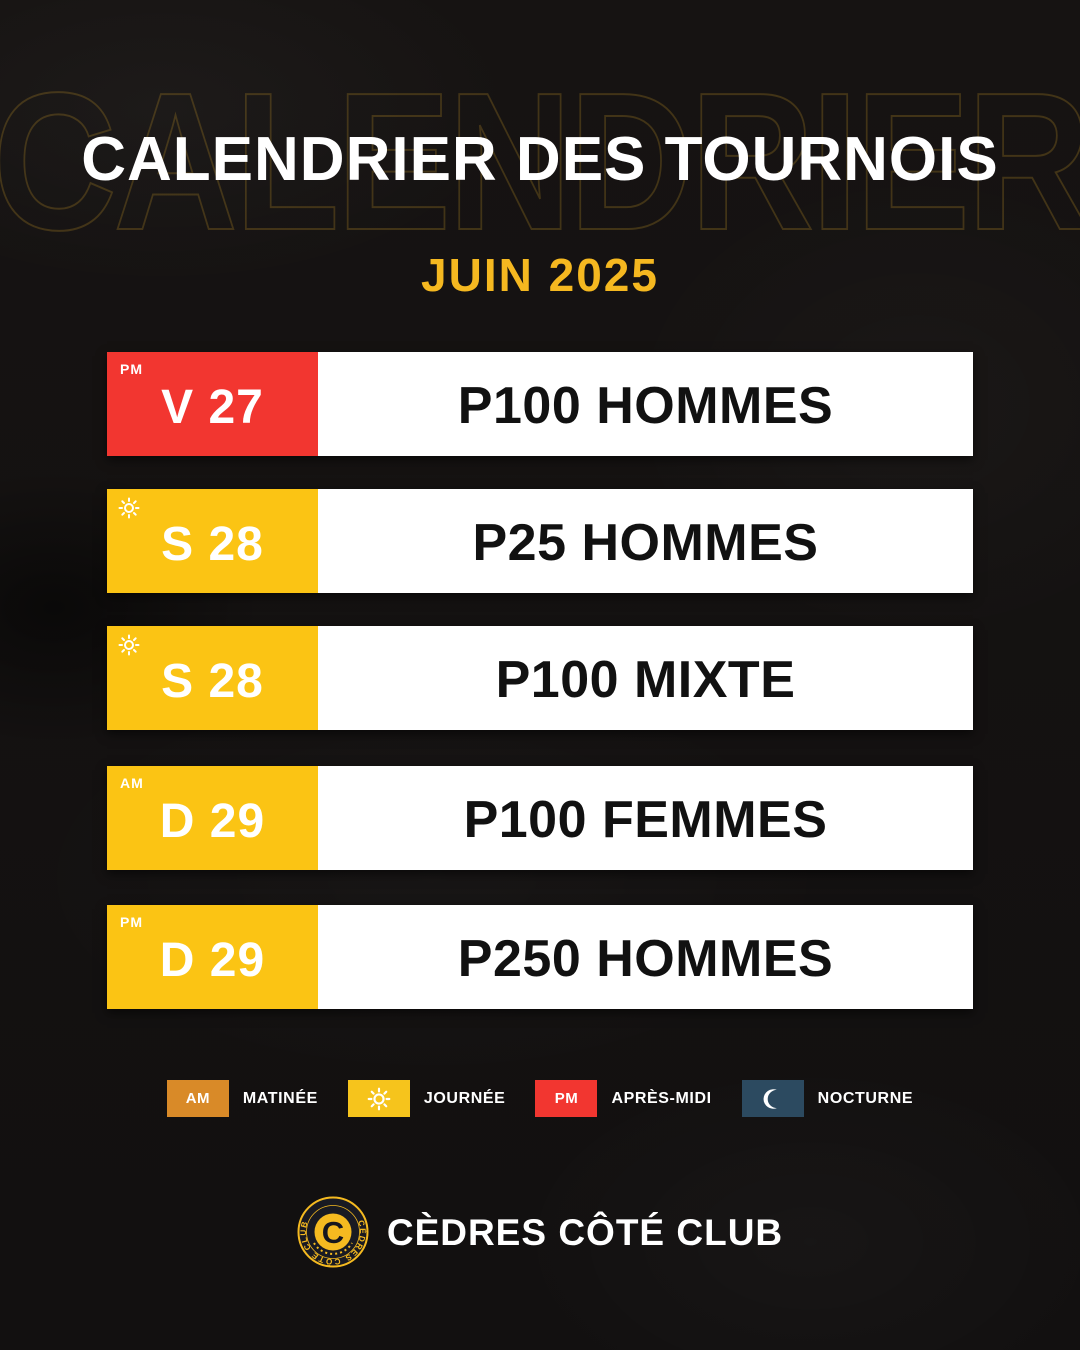 The height and width of the screenshot is (1350, 1080). I want to click on event-label: P25 HOMMES, so click(645, 543).